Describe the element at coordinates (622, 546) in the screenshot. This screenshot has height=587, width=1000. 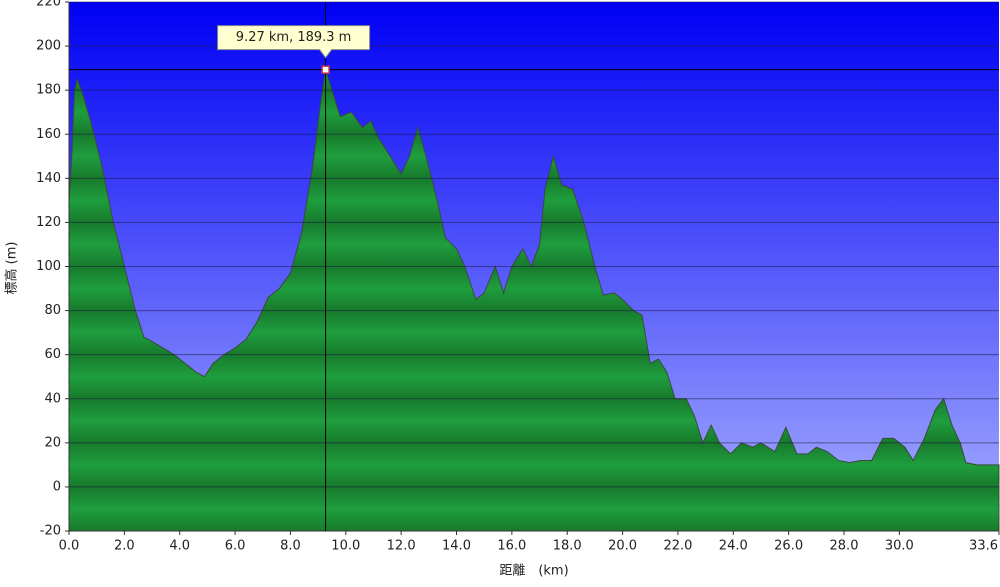
I see `x-tick-label: 20.0` at that location.